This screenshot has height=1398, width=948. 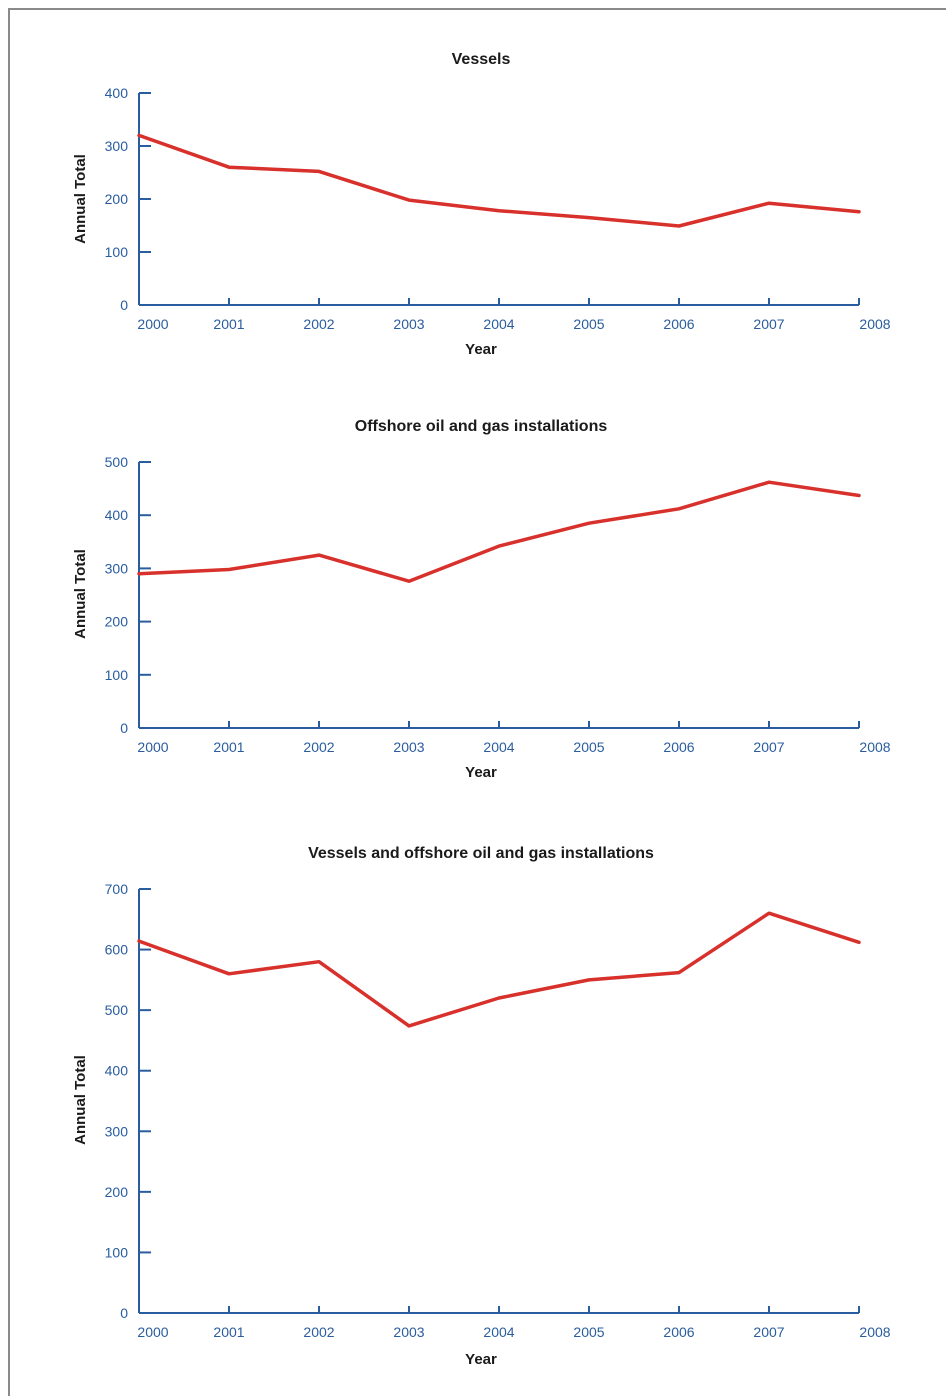 What do you see at coordinates (481, 59) in the screenshot?
I see `chart-title: Vessels` at bounding box center [481, 59].